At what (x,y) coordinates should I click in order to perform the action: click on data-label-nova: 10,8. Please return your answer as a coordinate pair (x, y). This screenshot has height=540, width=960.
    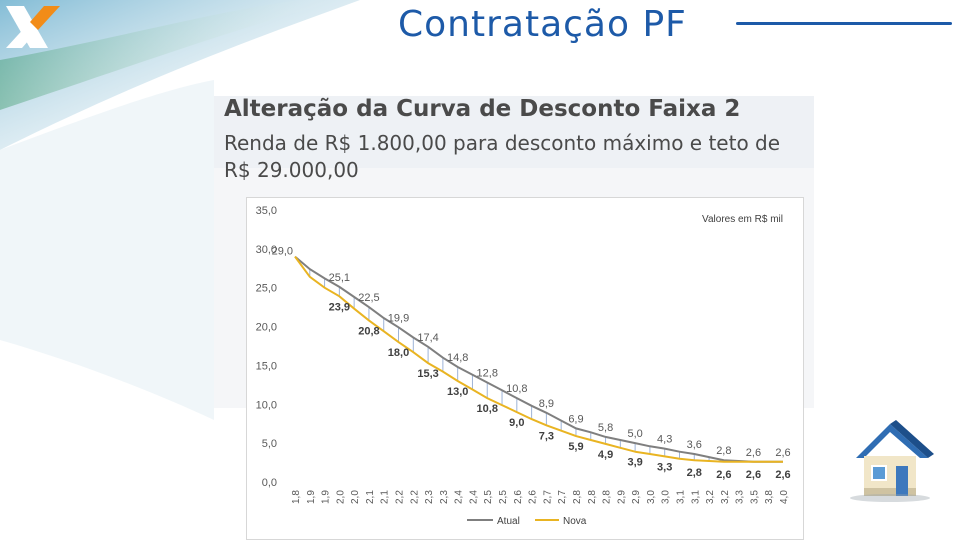
    Looking at the image, I should click on (487, 409).